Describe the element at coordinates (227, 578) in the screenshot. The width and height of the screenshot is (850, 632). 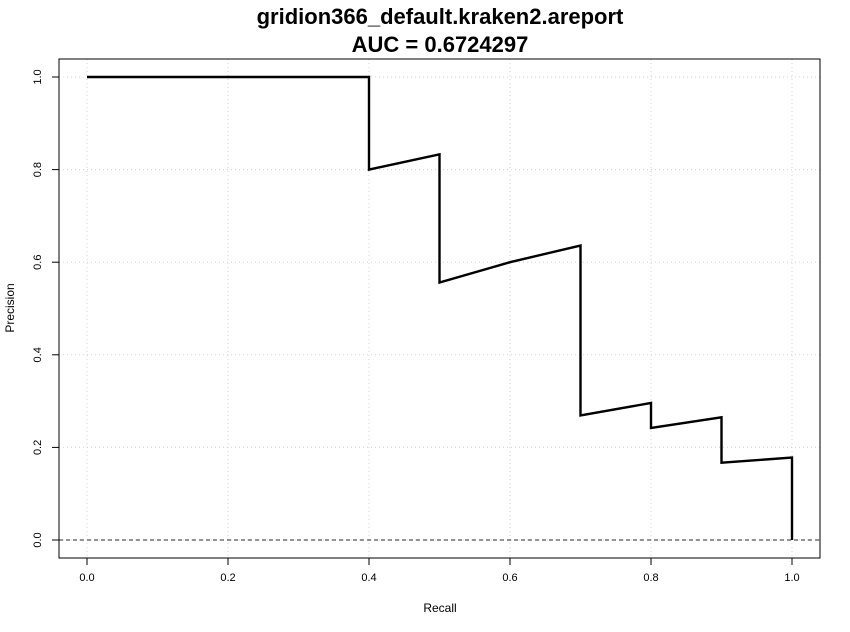
I see `x-tick-label: 0.2` at that location.